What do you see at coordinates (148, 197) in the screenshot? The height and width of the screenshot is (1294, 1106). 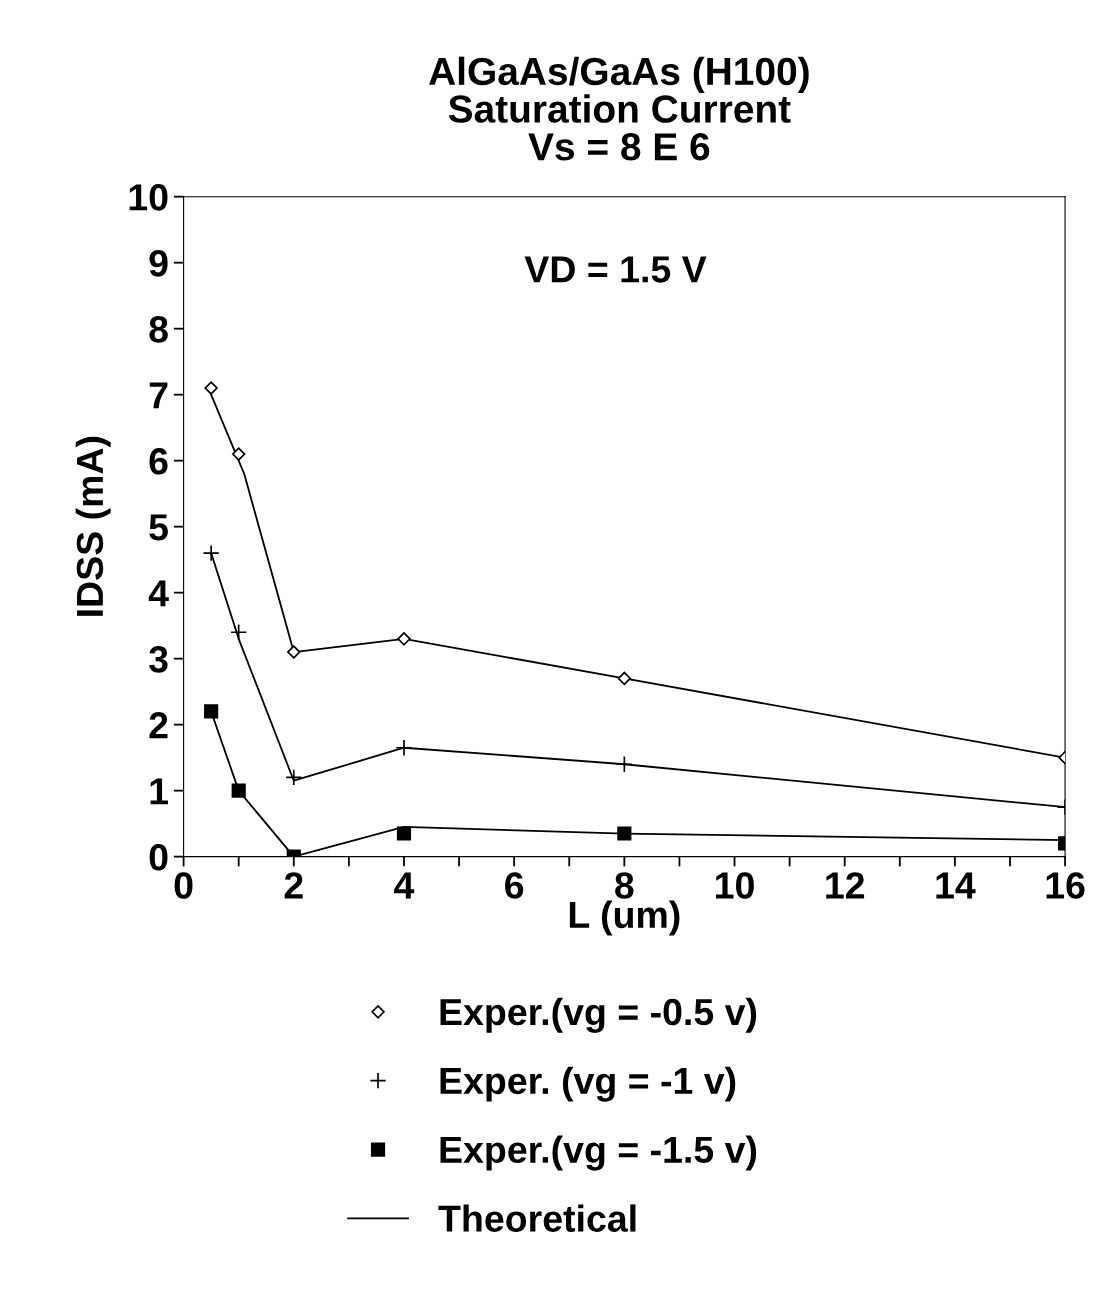 I see `y-tick-label: 10` at bounding box center [148, 197].